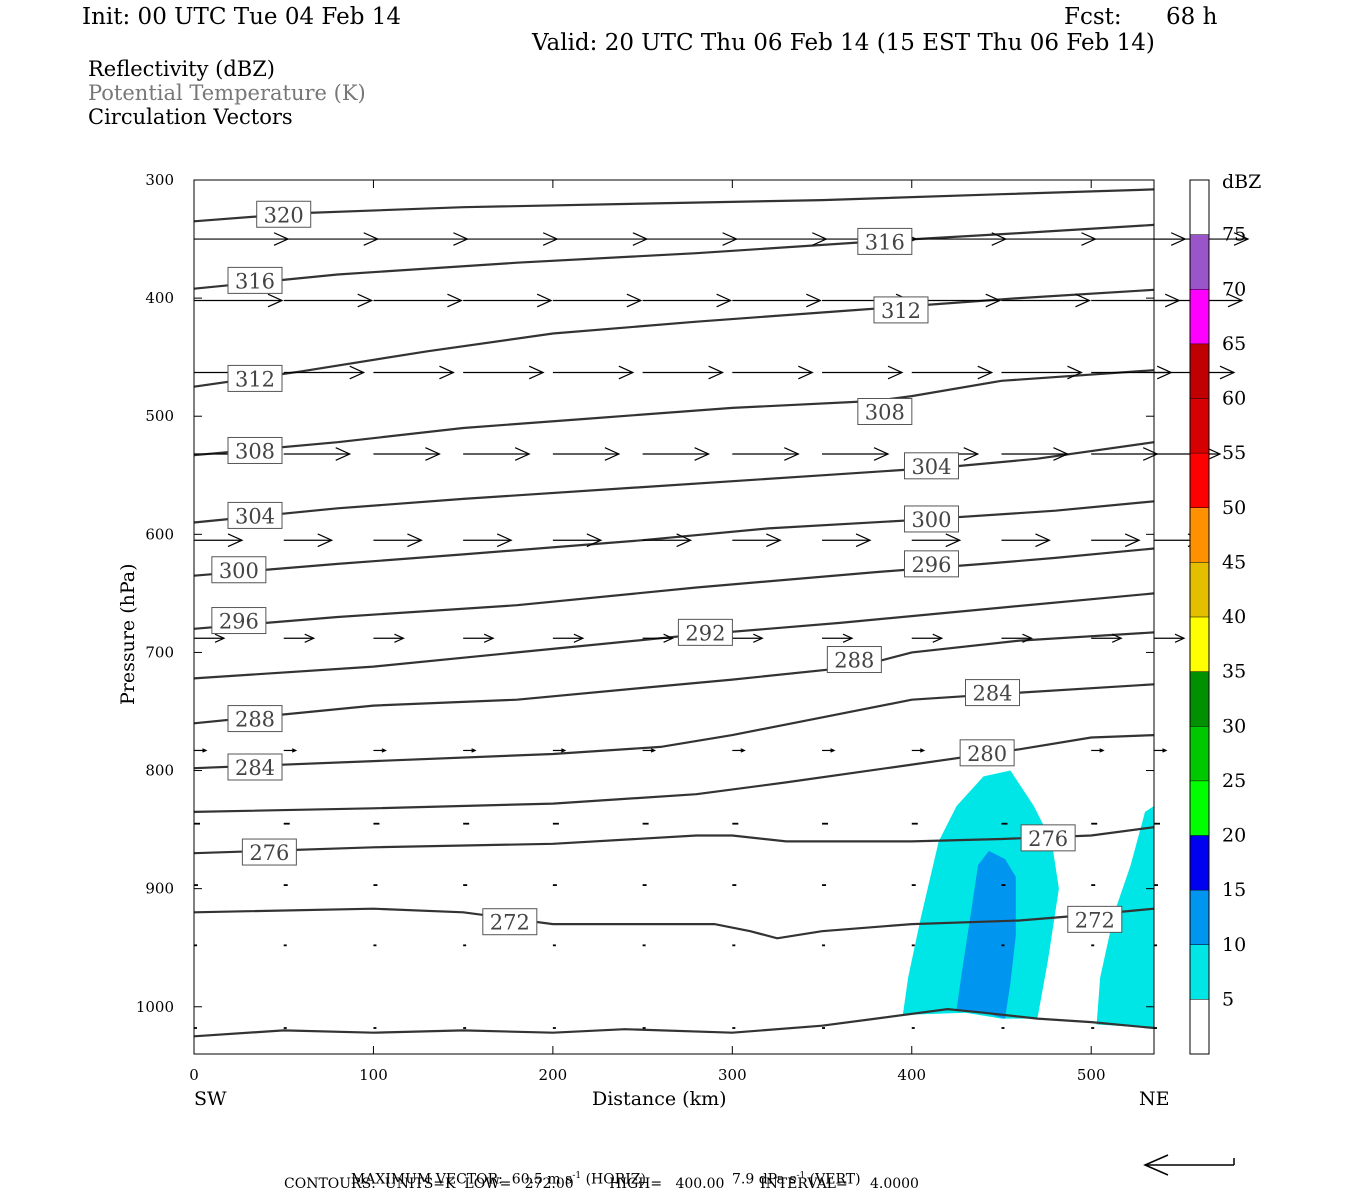  Describe the element at coordinates (1234, 836) in the screenshot. I see `colorbar-label: 20` at that location.